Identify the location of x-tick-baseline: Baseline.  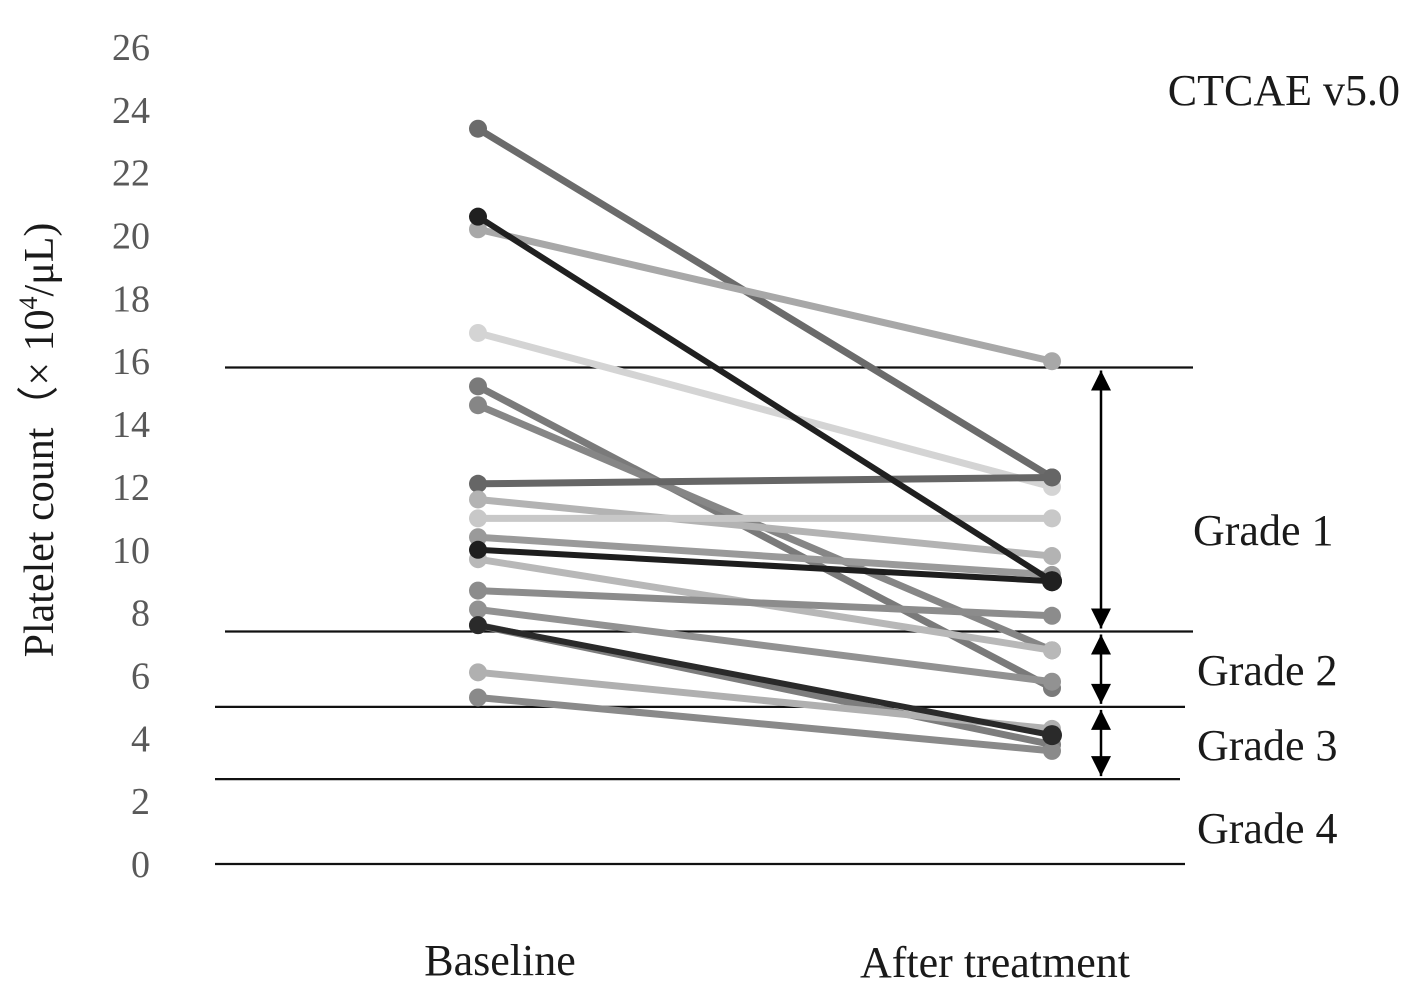
(500, 960).